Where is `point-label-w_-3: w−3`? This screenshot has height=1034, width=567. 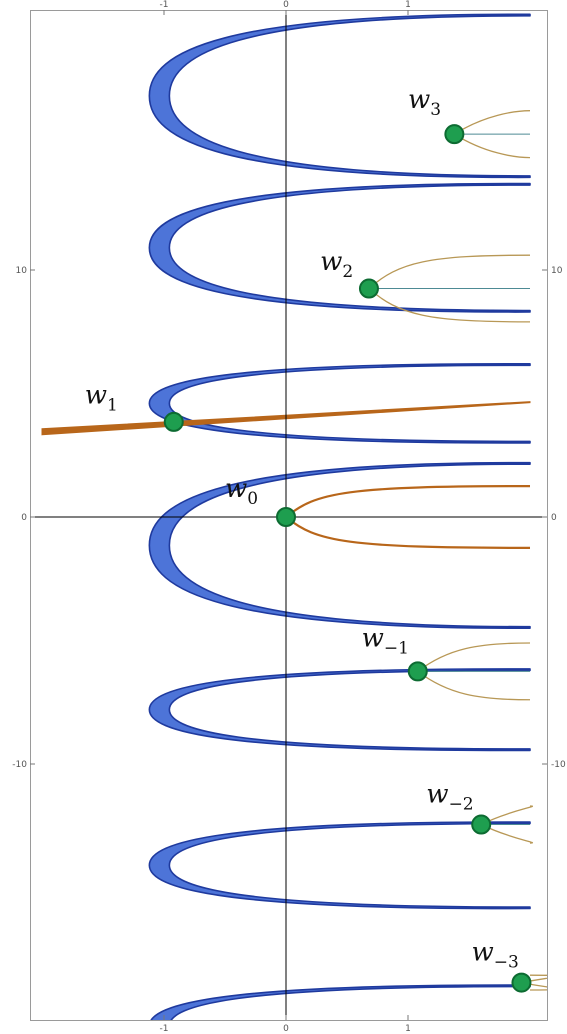
point-label-w_-3: w−3 is located at coordinates (494, 954).